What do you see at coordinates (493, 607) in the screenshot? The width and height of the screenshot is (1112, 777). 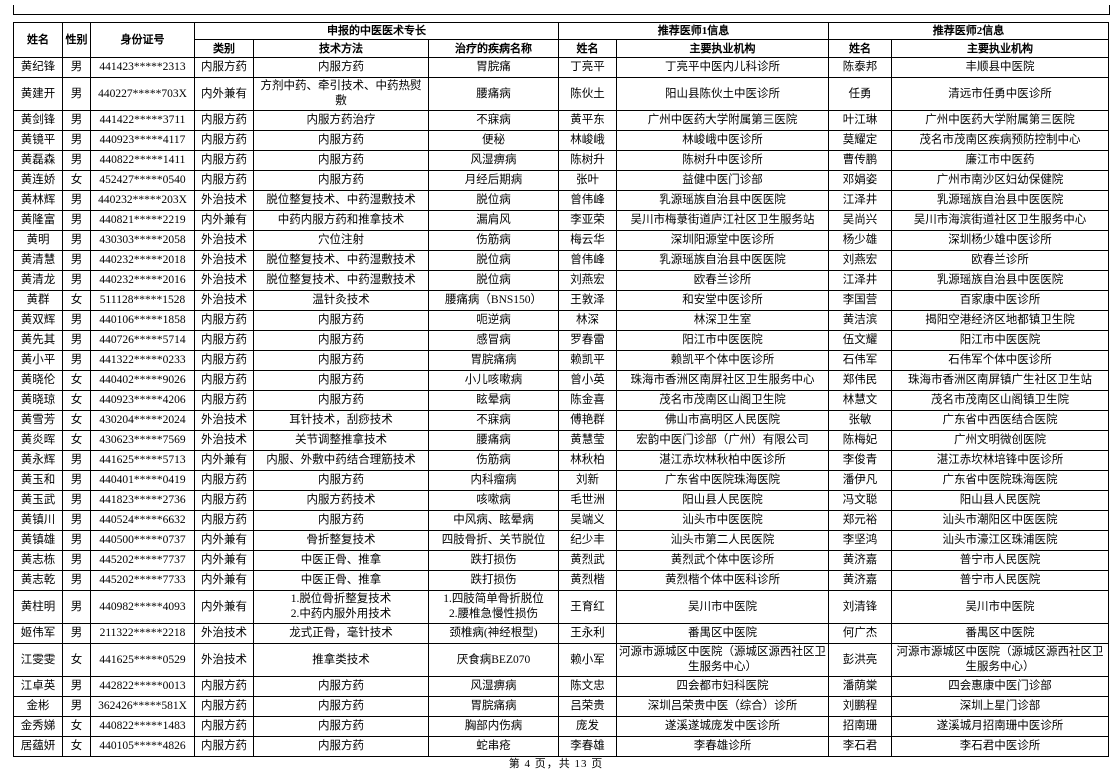 I see `cell-disease: 1.四肢简单骨折脱位 2.腰椎急慢性损伤` at bounding box center [493, 607].